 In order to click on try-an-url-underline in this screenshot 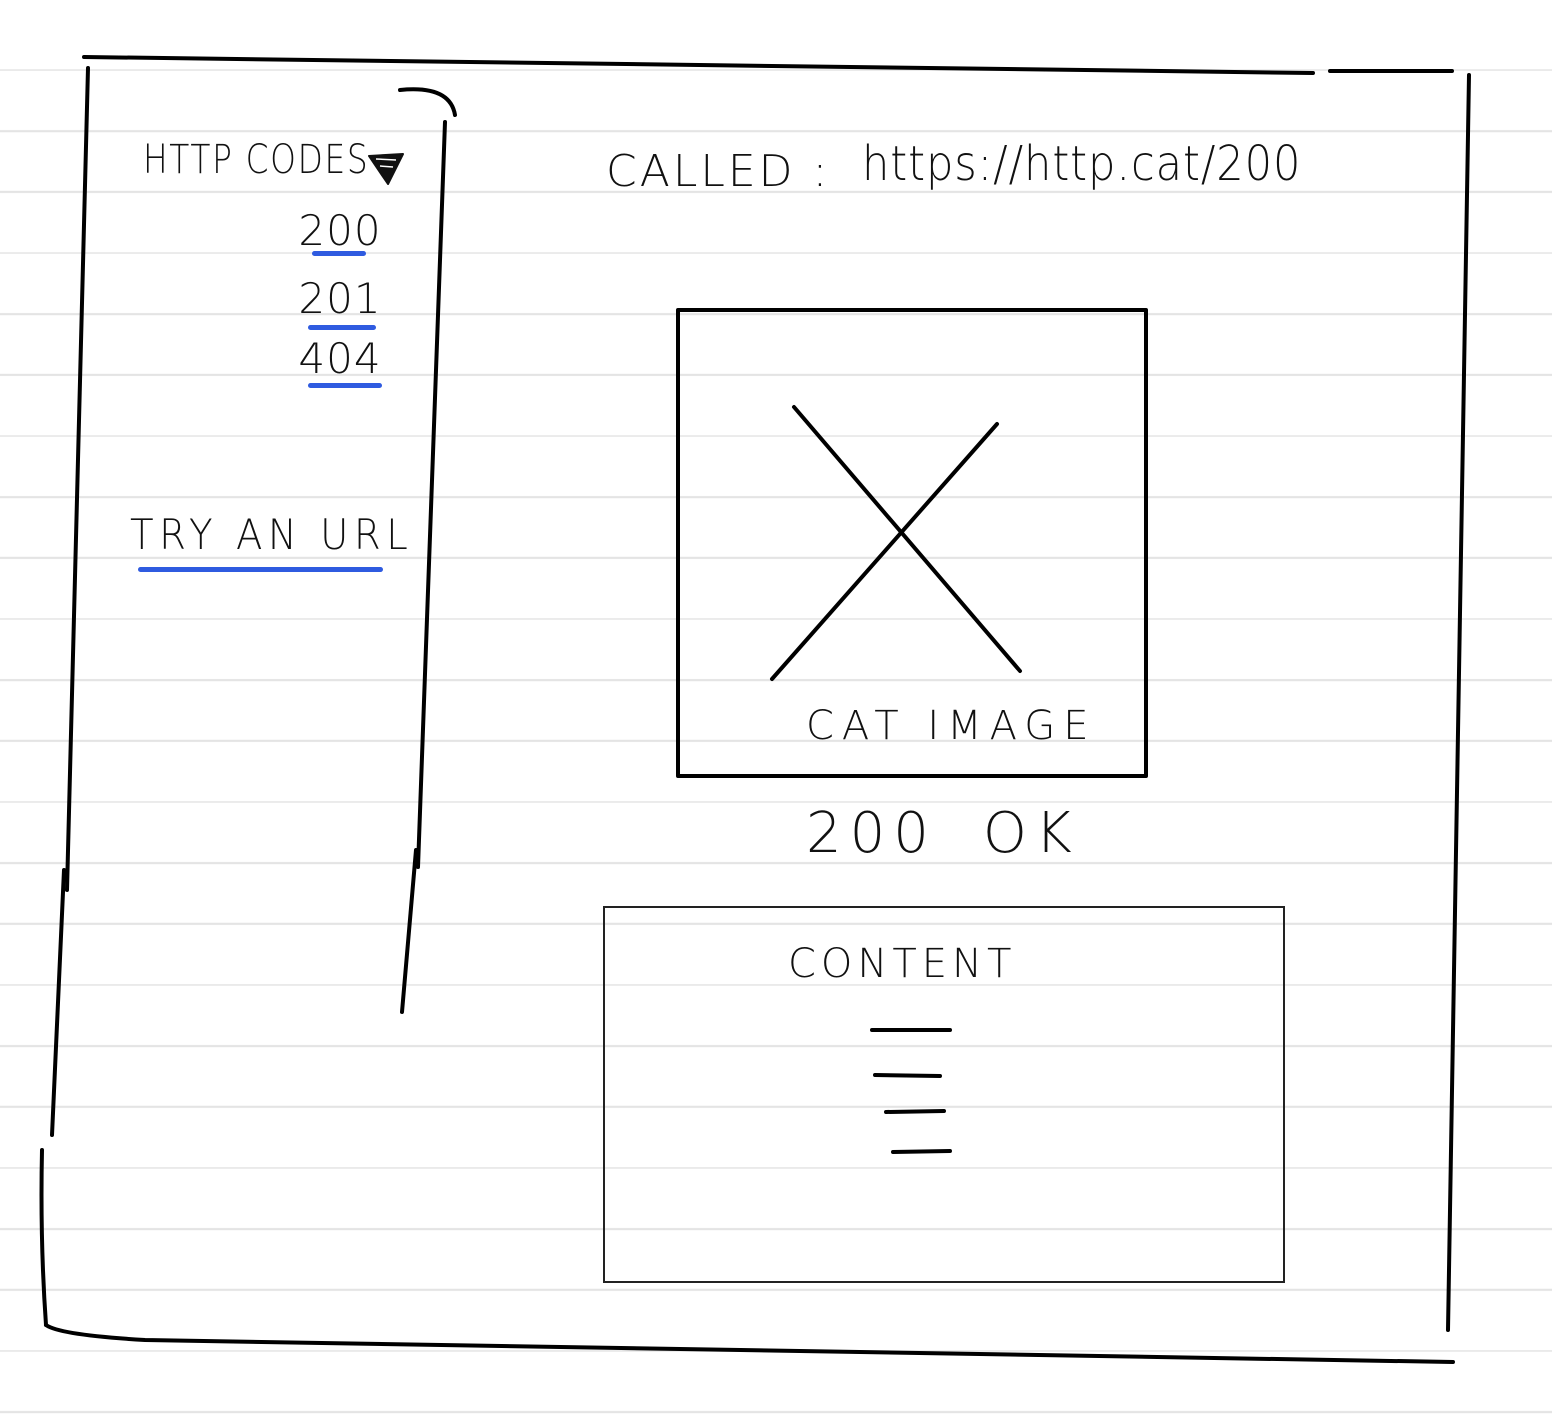, I will do `click(260, 569)`.